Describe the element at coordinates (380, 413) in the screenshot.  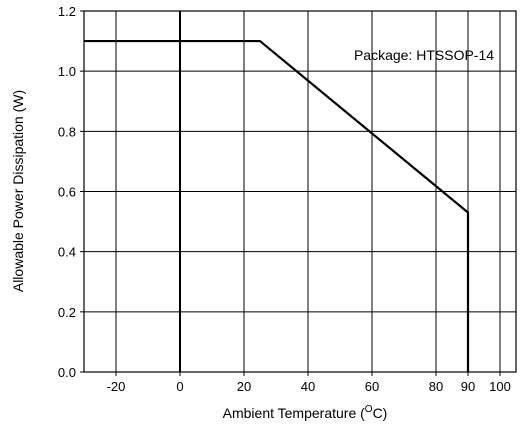
I see `x-axis-label-end: C)` at that location.